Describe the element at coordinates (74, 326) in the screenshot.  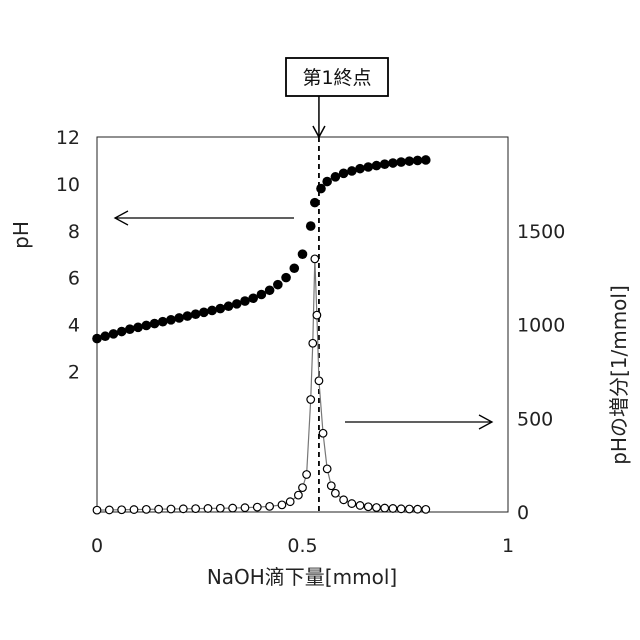
I see `left-tick-label: 4` at that location.